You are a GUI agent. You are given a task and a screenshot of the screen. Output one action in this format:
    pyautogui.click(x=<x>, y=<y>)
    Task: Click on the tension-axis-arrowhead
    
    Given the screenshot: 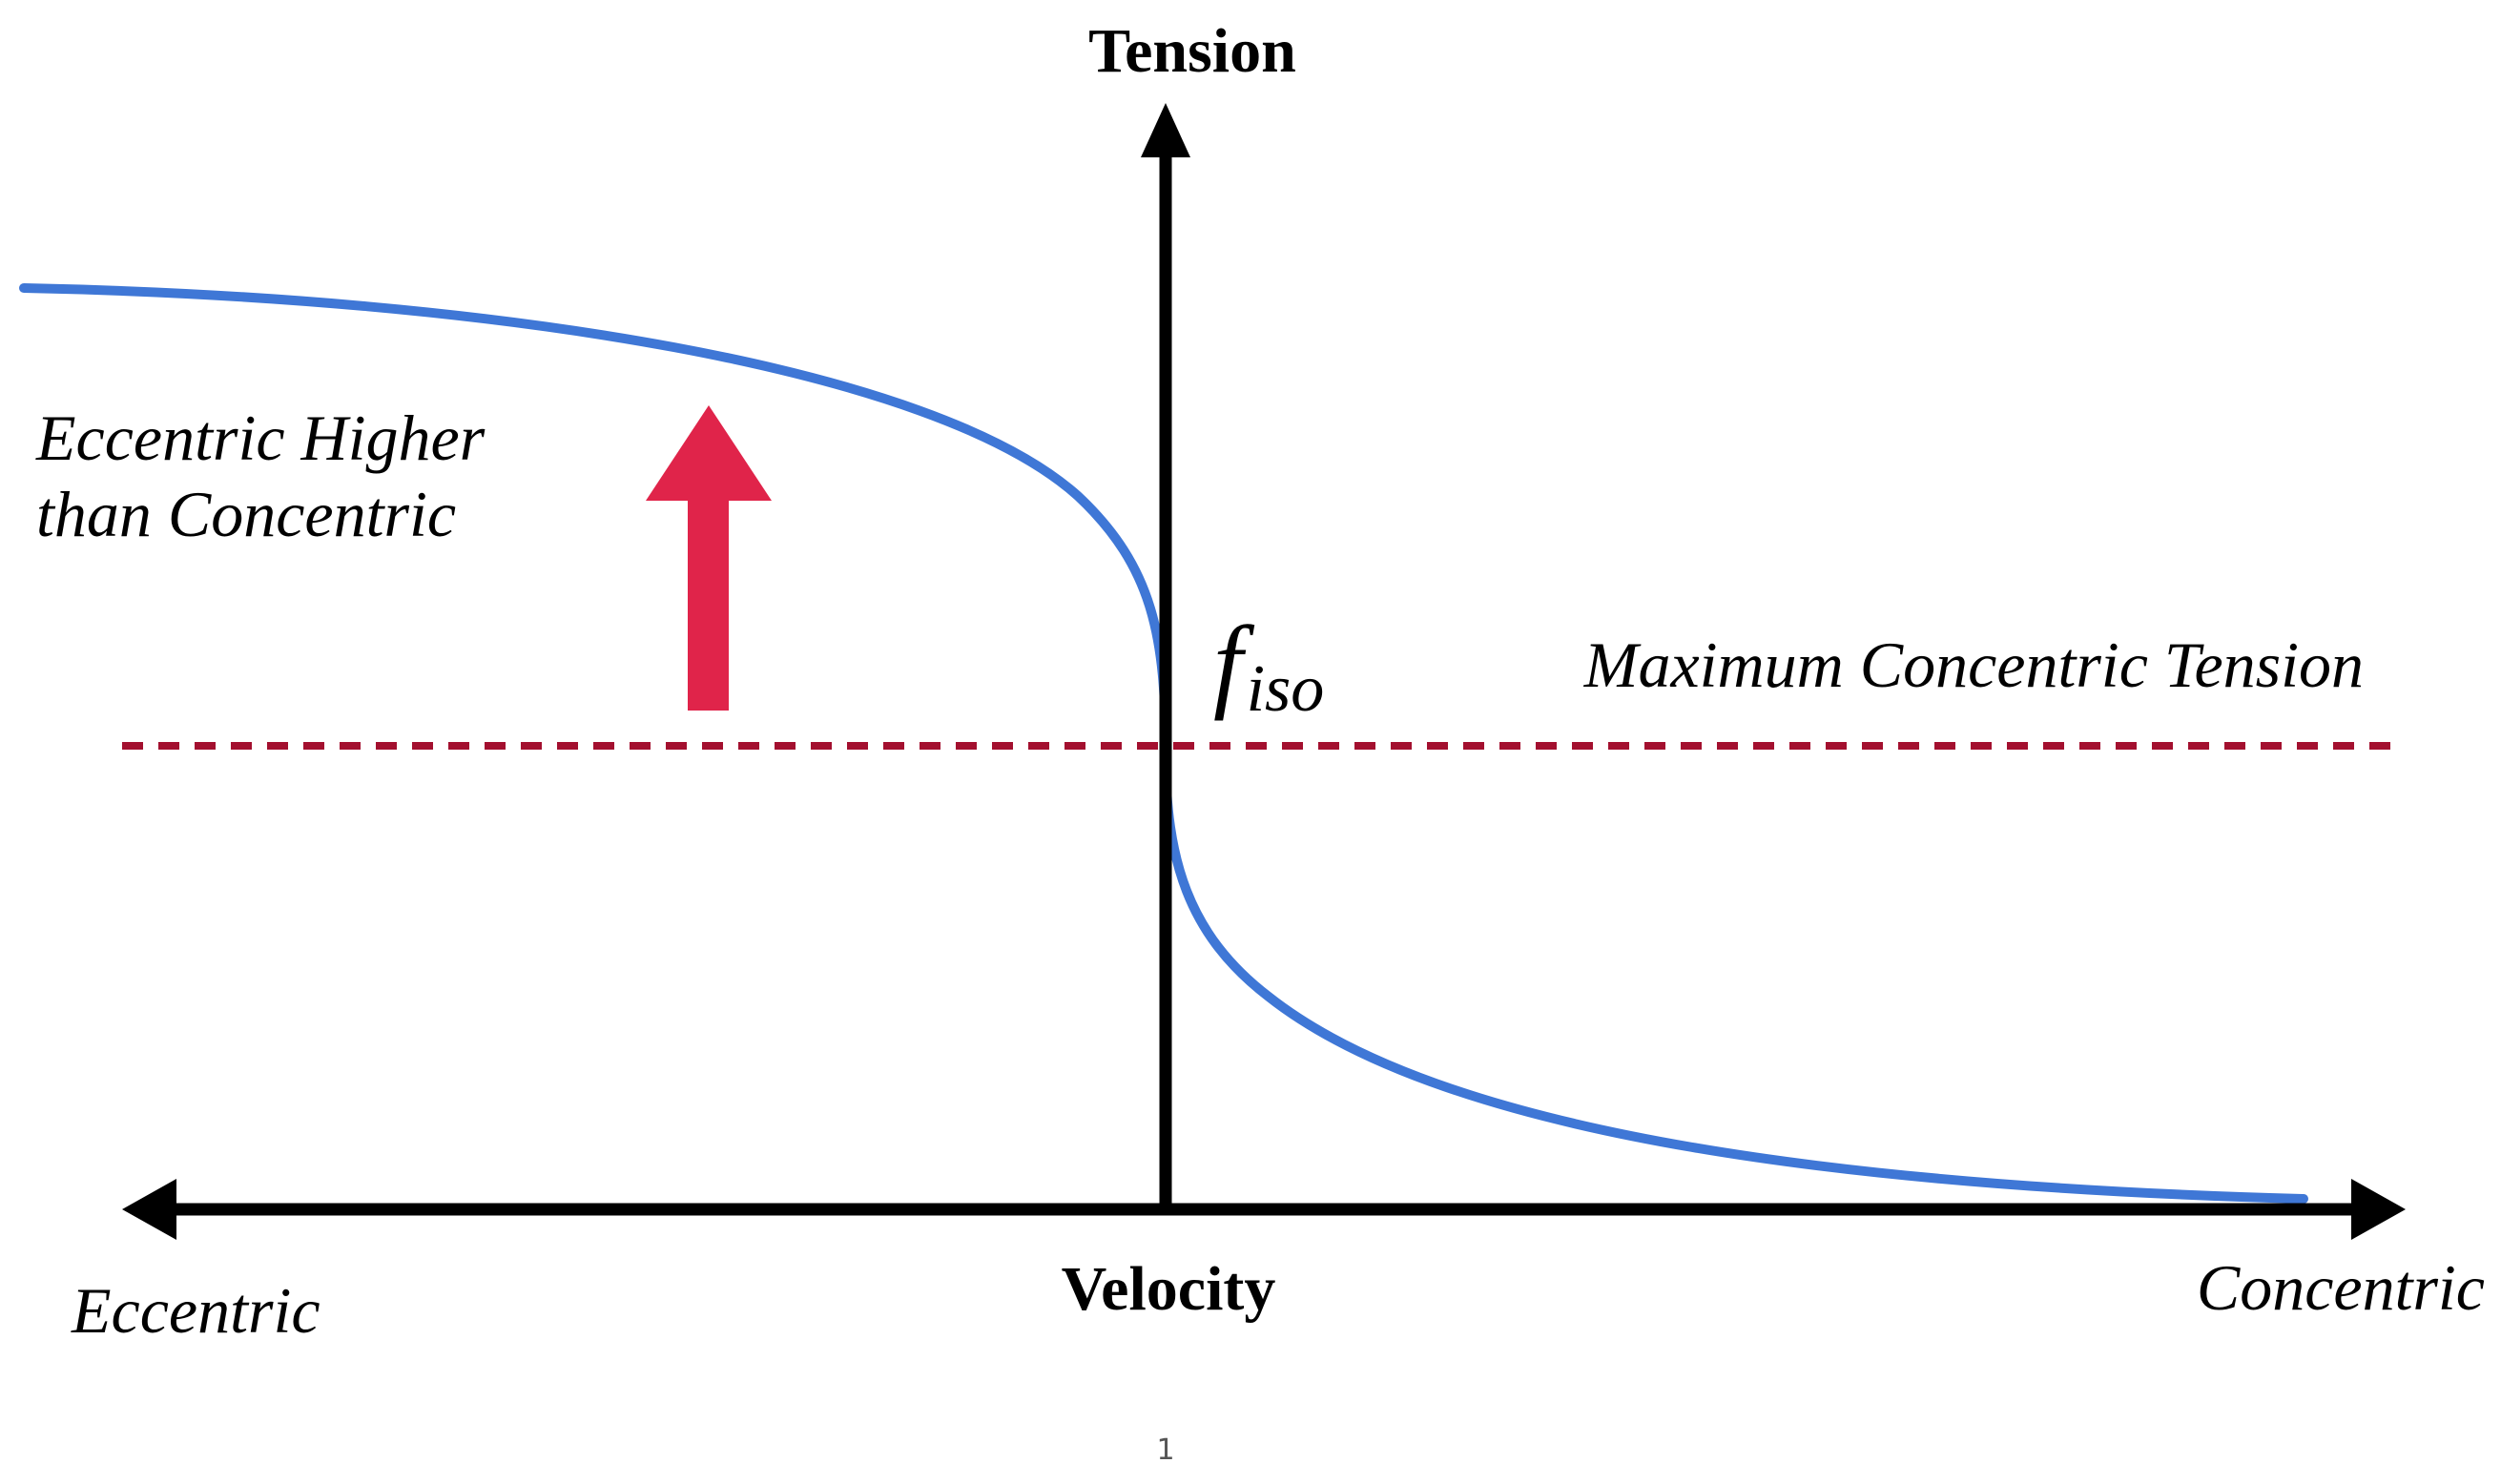 What is the action you would take?
    pyautogui.click(x=1165, y=130)
    